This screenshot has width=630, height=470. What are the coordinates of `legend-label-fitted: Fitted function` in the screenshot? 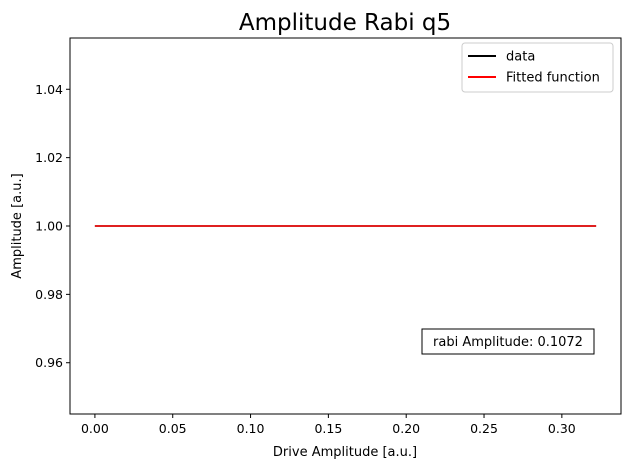 It's located at (553, 78).